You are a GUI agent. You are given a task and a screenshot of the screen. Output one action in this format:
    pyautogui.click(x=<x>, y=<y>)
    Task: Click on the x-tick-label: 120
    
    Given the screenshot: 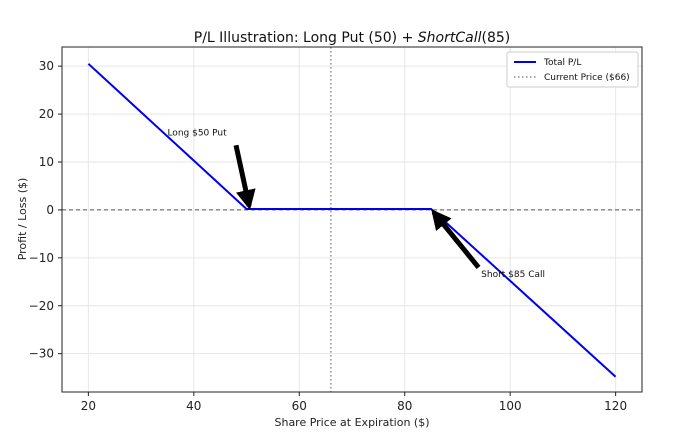 What is the action you would take?
    pyautogui.click(x=615, y=406)
    